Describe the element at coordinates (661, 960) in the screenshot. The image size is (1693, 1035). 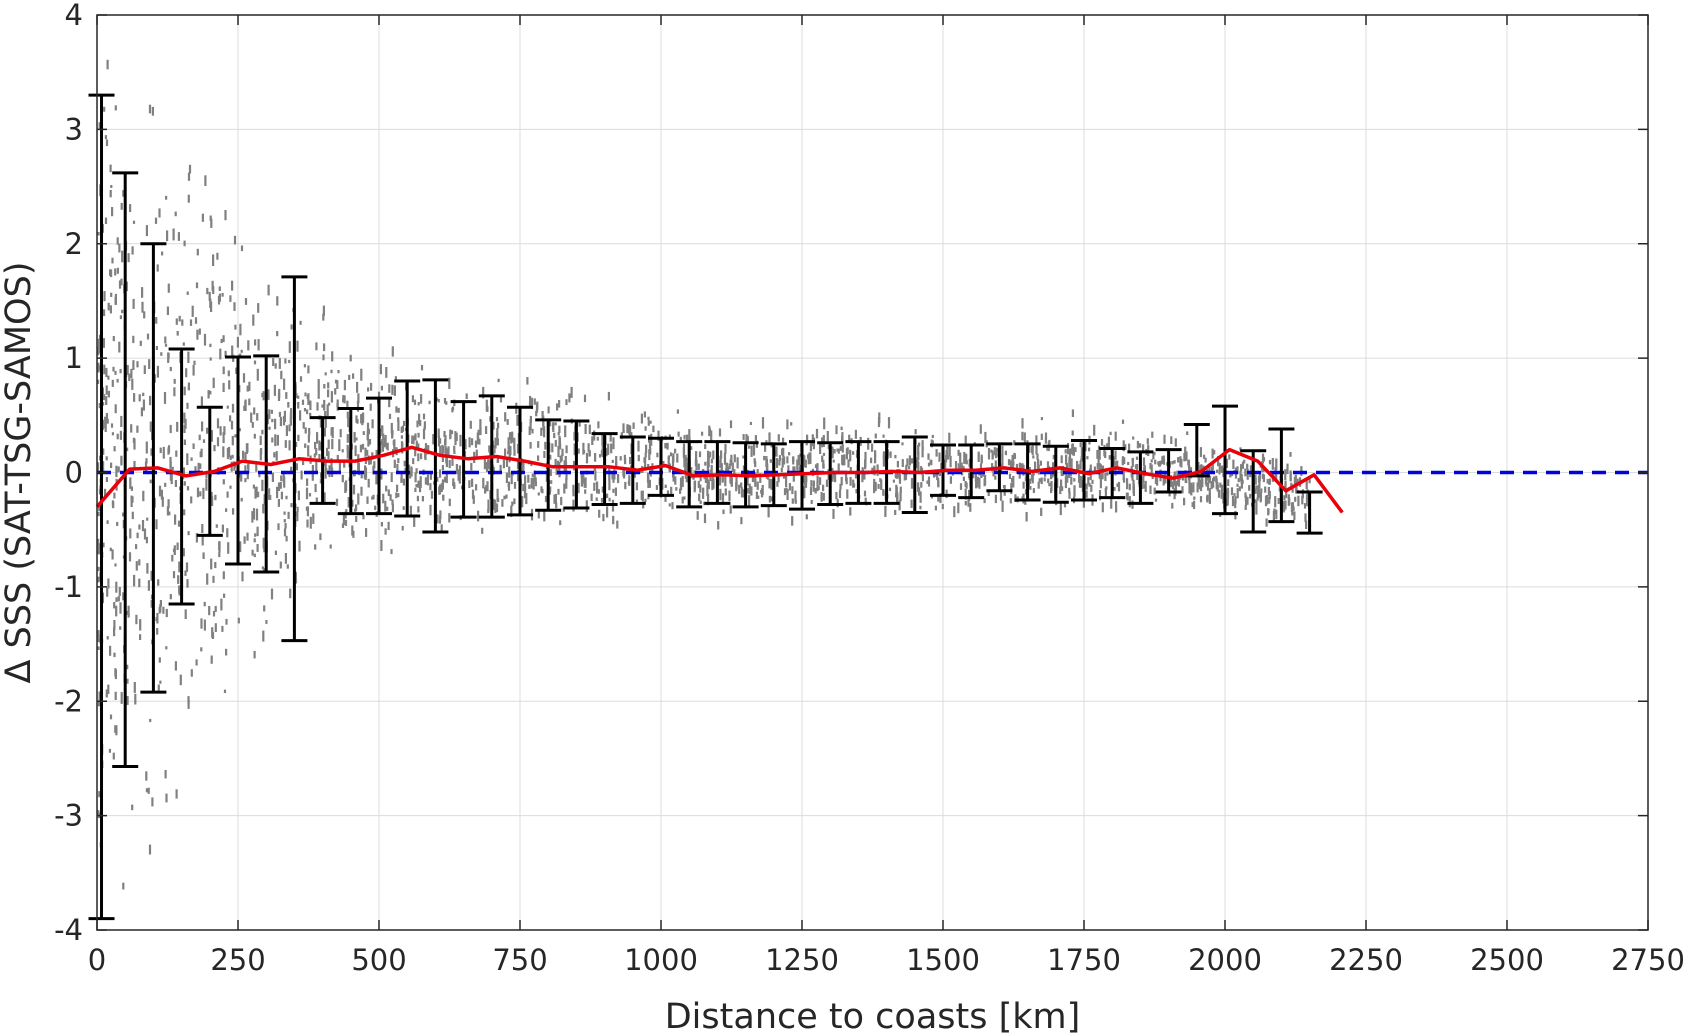
I see `x-tick-label: 1000` at that location.